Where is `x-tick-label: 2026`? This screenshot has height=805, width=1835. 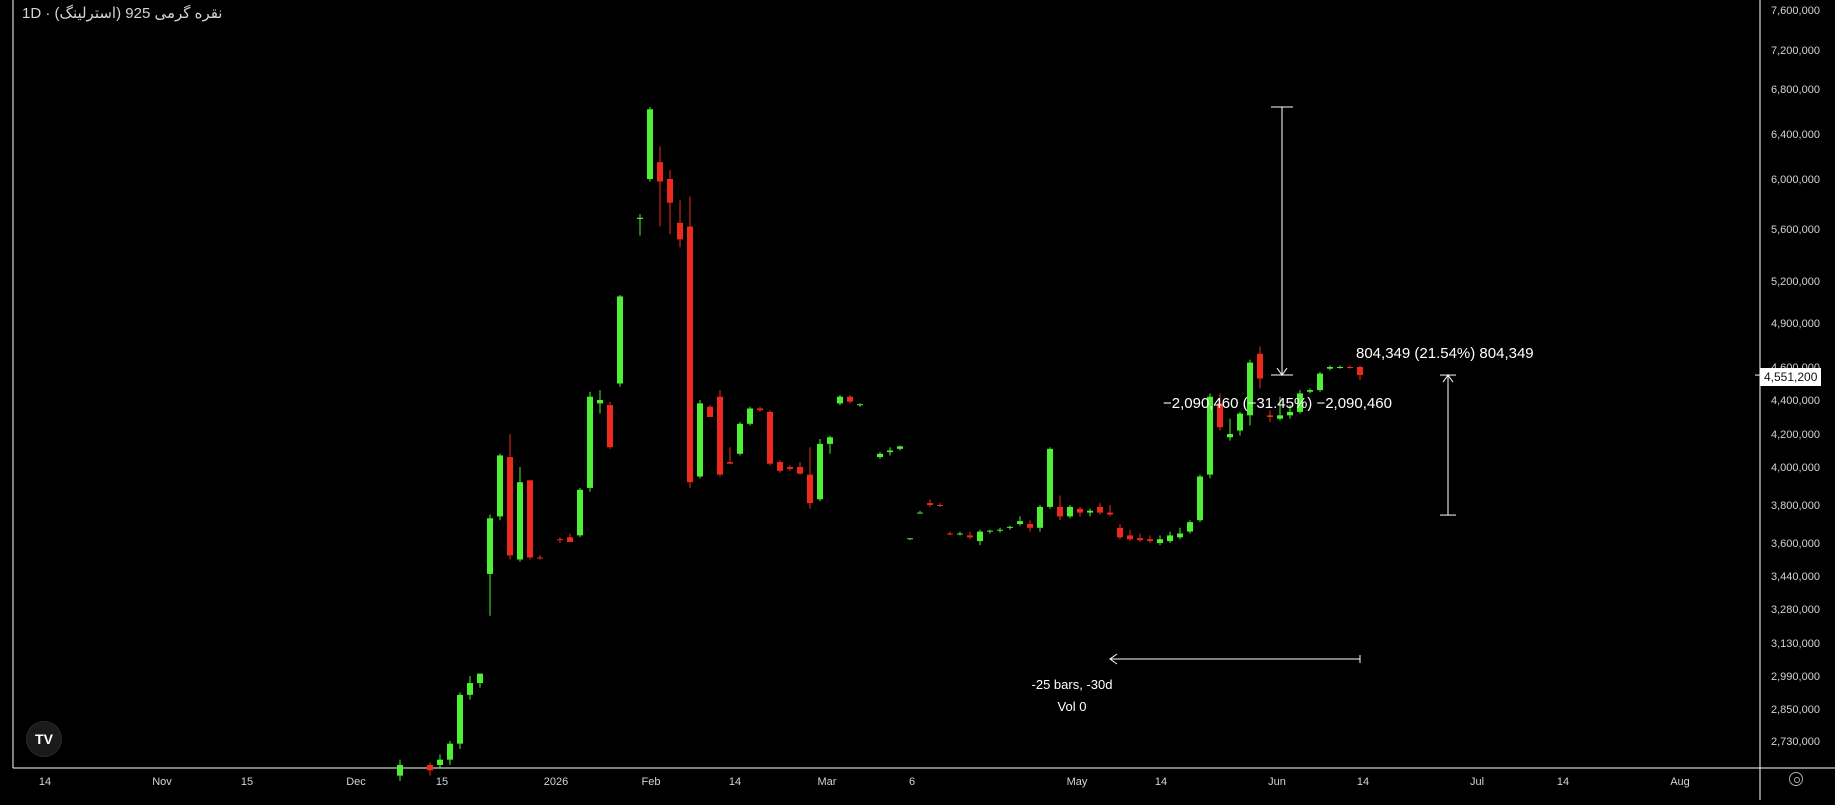
x-tick-label: 2026 is located at coordinates (556, 782).